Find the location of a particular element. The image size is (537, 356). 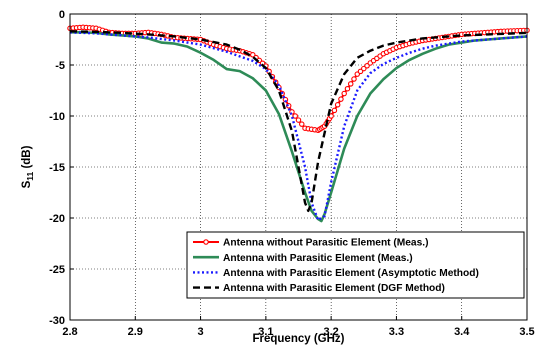

legend-box is located at coordinates (355, 265).